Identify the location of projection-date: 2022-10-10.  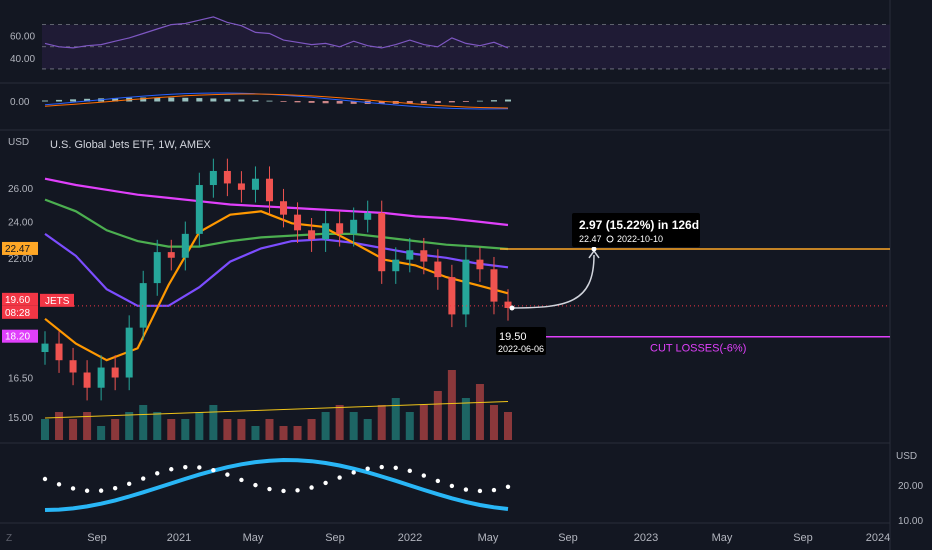
(640, 239).